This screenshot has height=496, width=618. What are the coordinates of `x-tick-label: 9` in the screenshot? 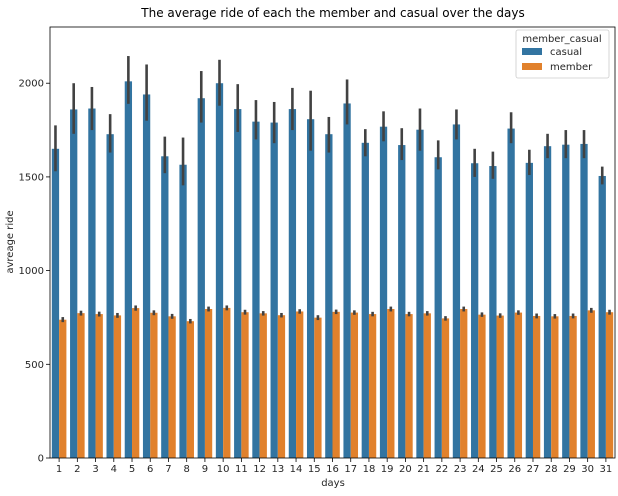 It's located at (205, 469).